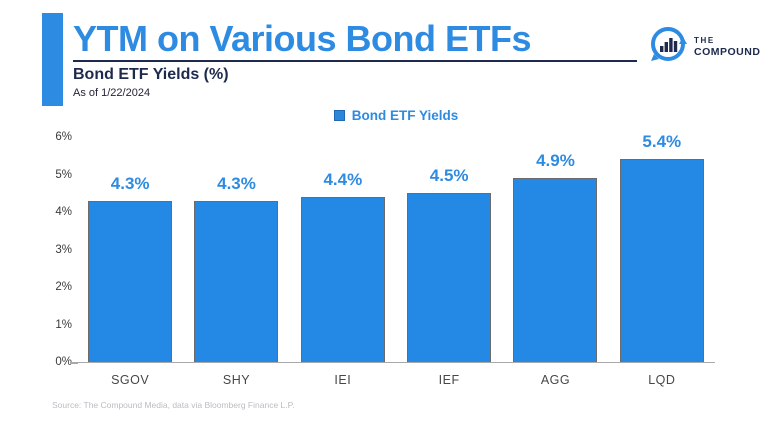 Image resolution: width=768 pixels, height=432 pixels. Describe the element at coordinates (54, 249) in the screenshot. I see `y-axis: 0% 1% 2% 3% 4% 5% 6%` at that location.